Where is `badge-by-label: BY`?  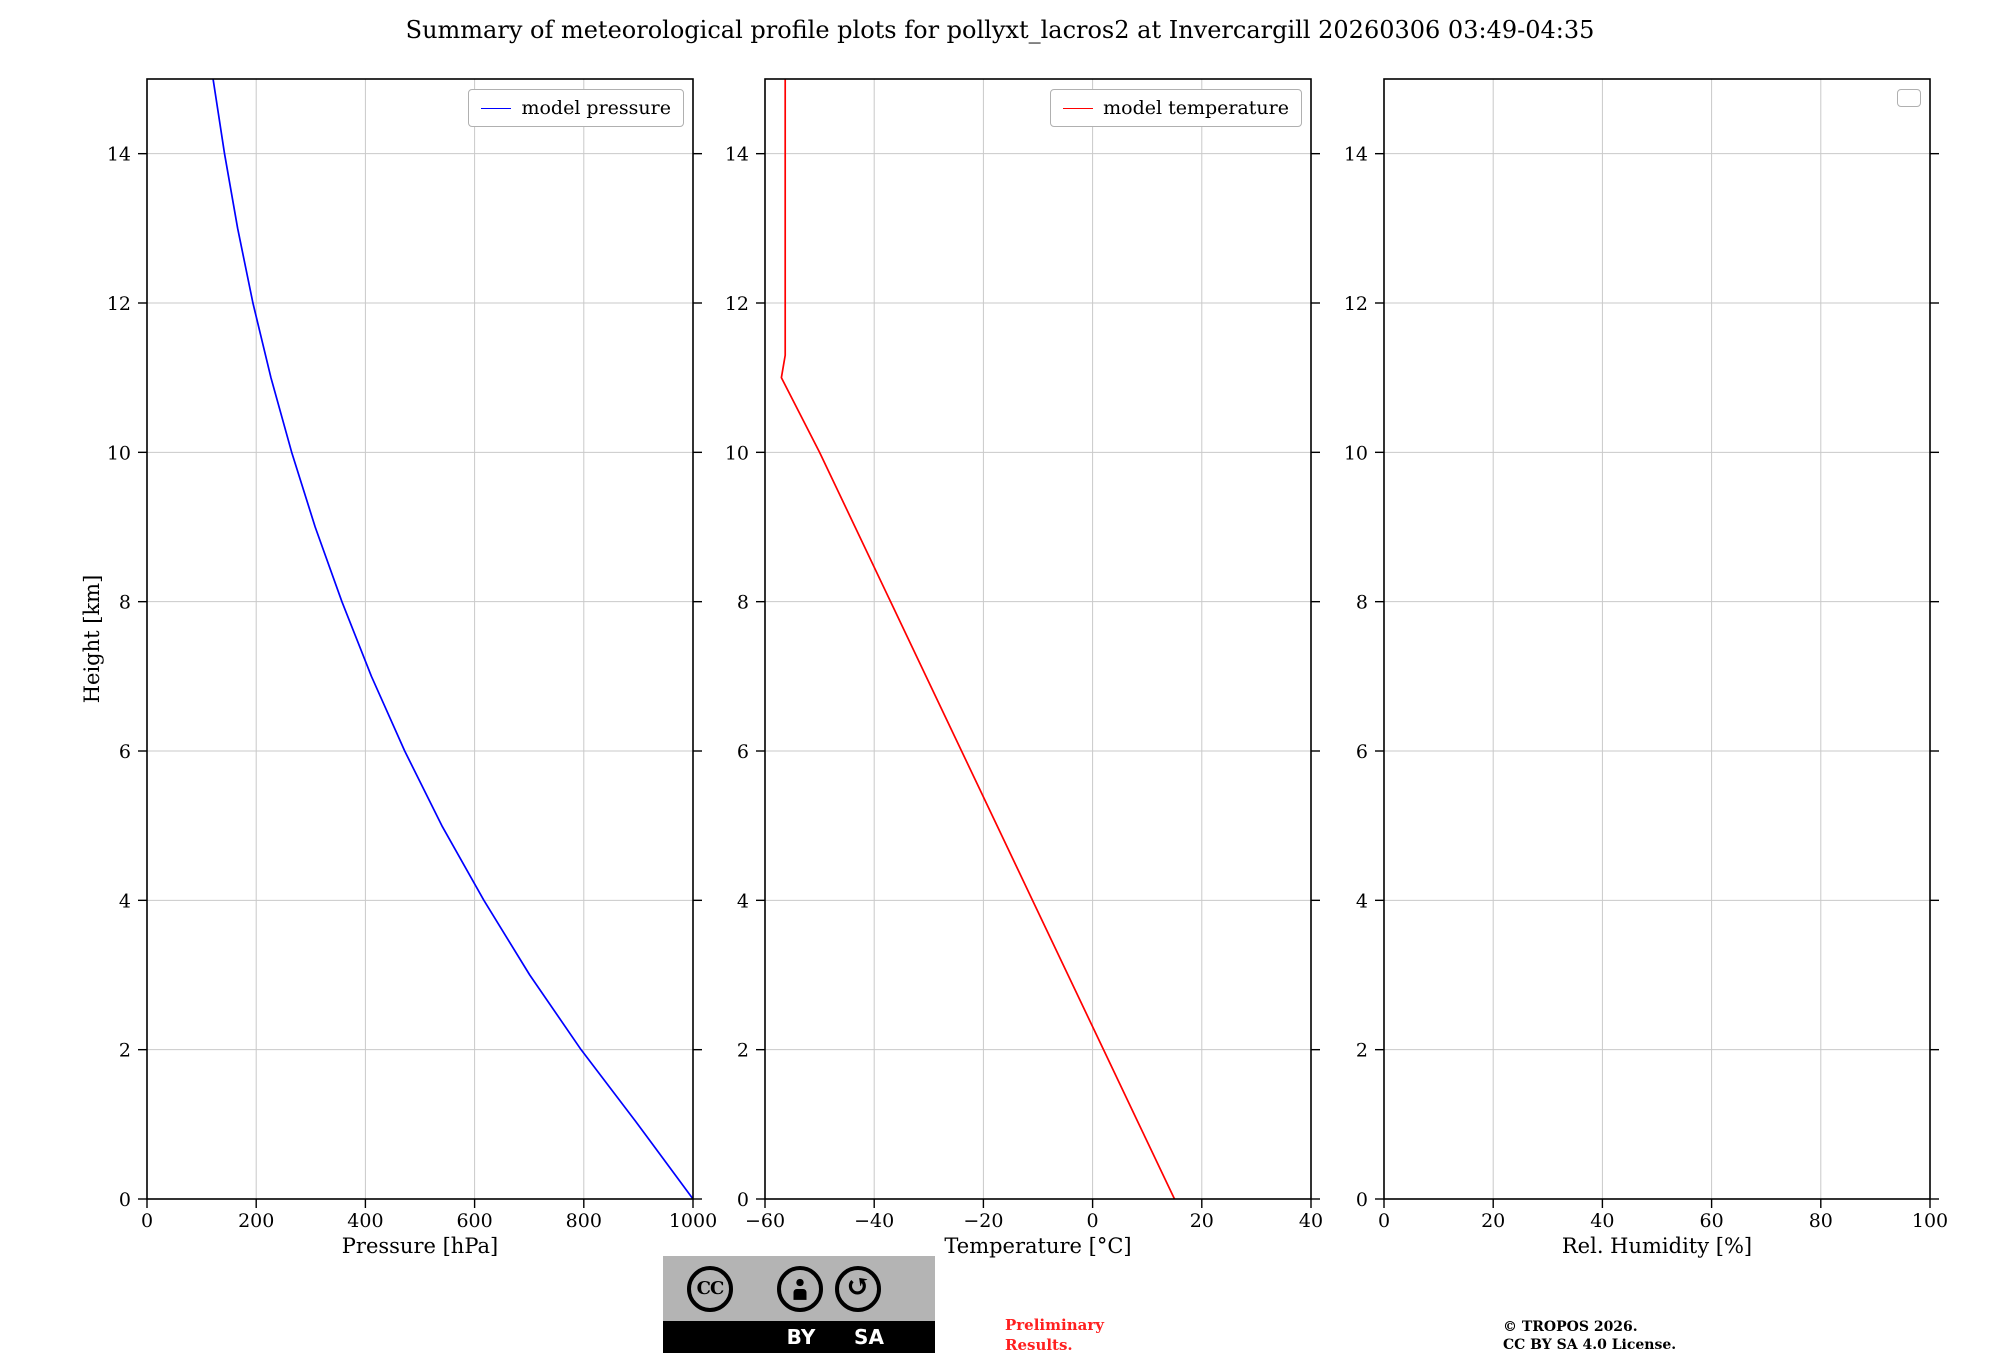
badge-by-label: BY is located at coordinates (801, 1337).